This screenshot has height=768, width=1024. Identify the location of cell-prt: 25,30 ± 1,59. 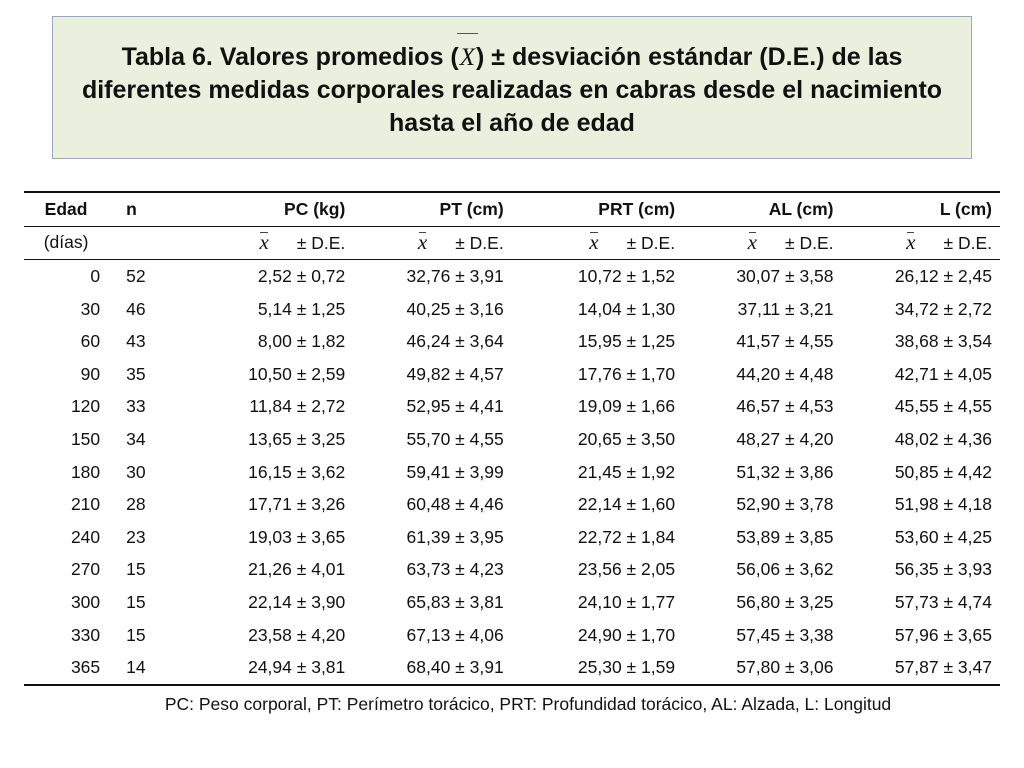
(597, 668).